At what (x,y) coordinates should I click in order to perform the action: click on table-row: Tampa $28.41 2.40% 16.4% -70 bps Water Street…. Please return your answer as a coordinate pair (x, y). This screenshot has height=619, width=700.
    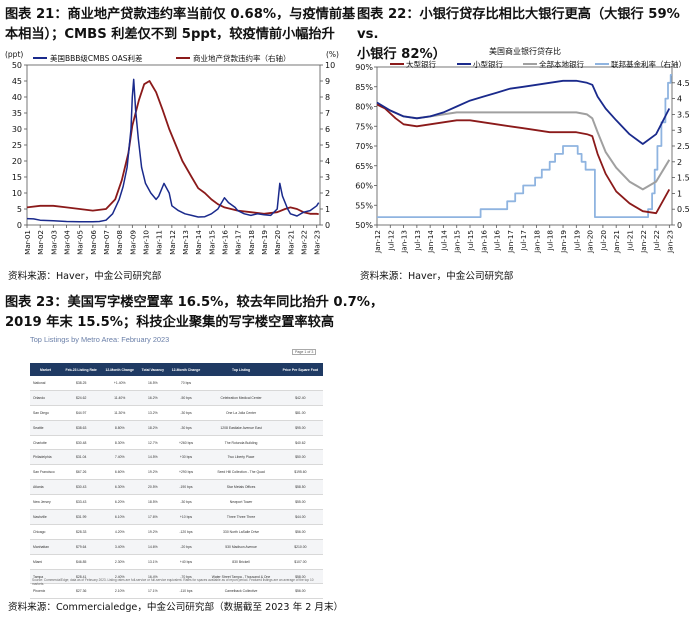
    Looking at the image, I should click on (176, 577).